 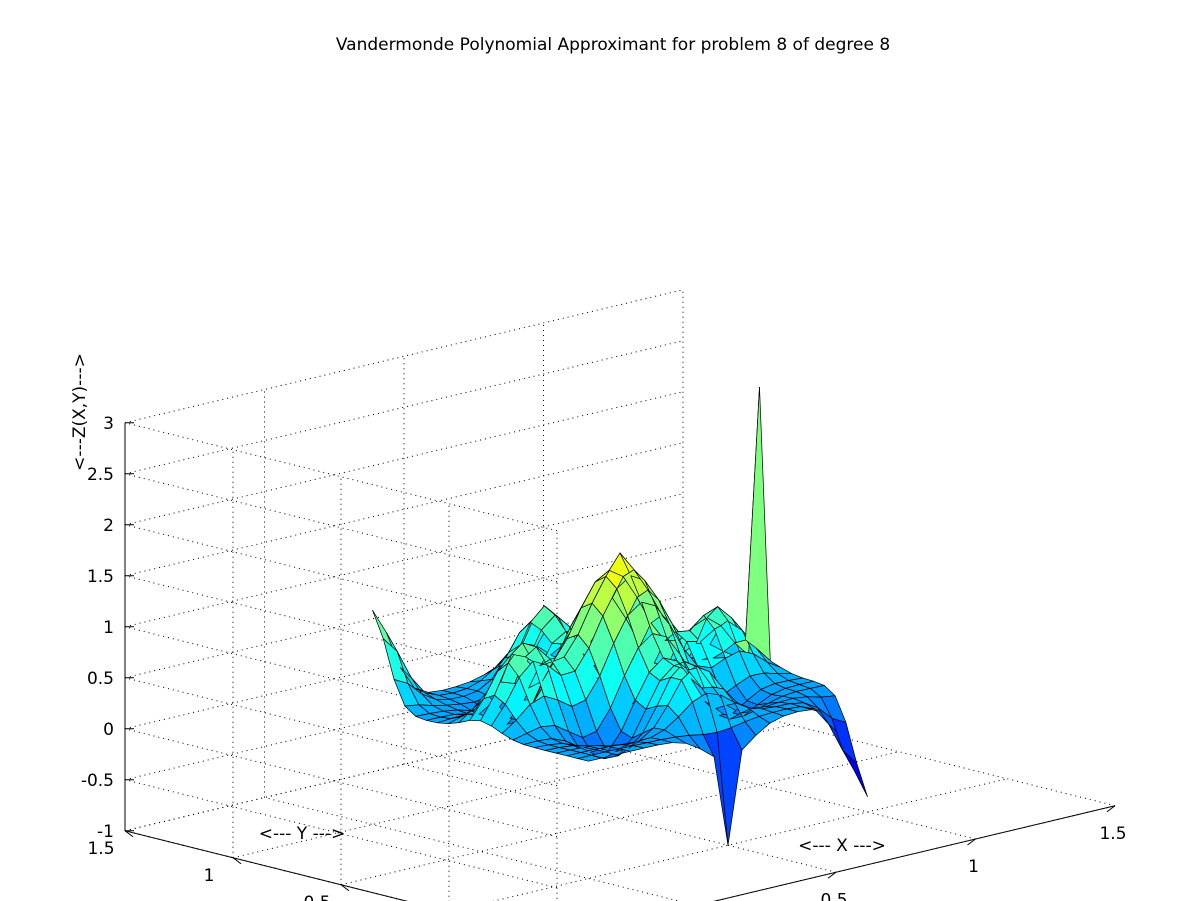 I want to click on y-tick-label: 1.5, so click(x=100, y=849).